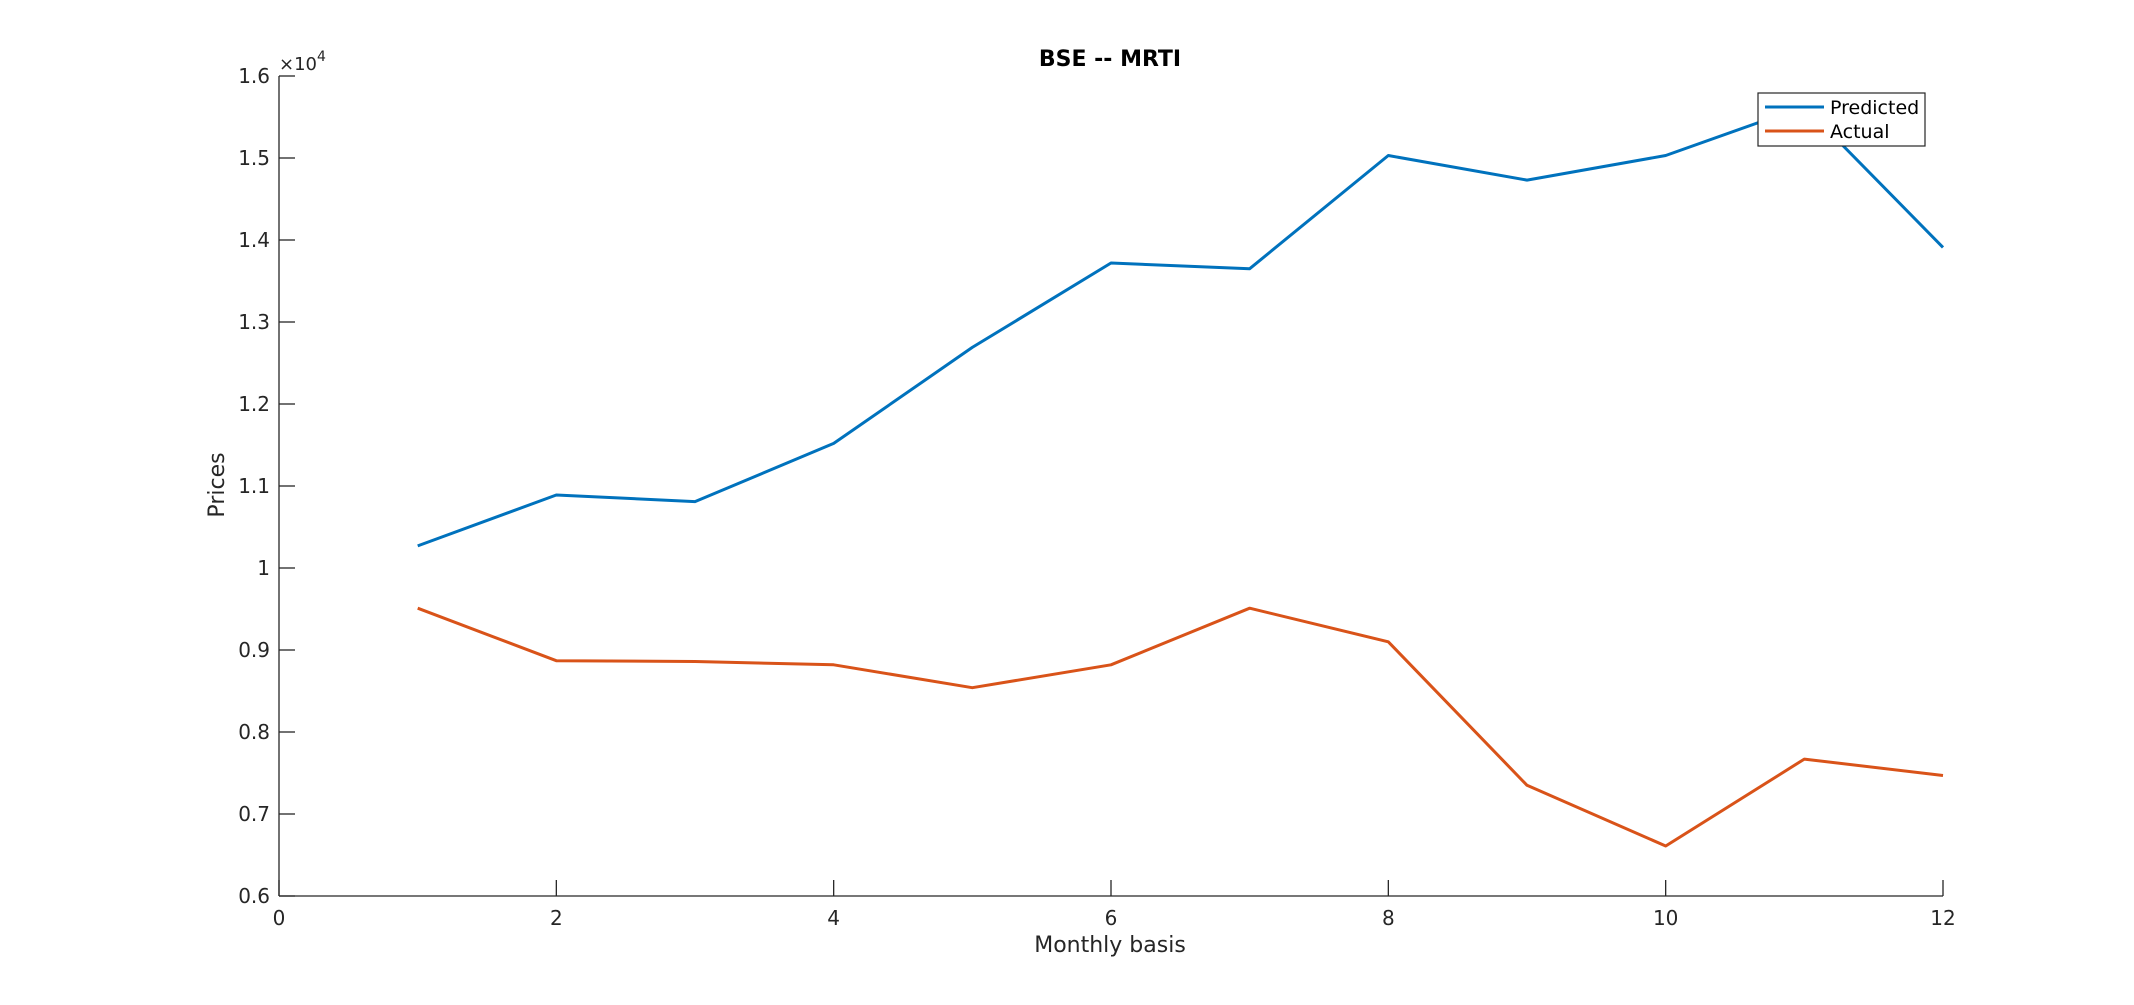  What do you see at coordinates (279, 918) in the screenshot?
I see `x-tick-label: 0` at bounding box center [279, 918].